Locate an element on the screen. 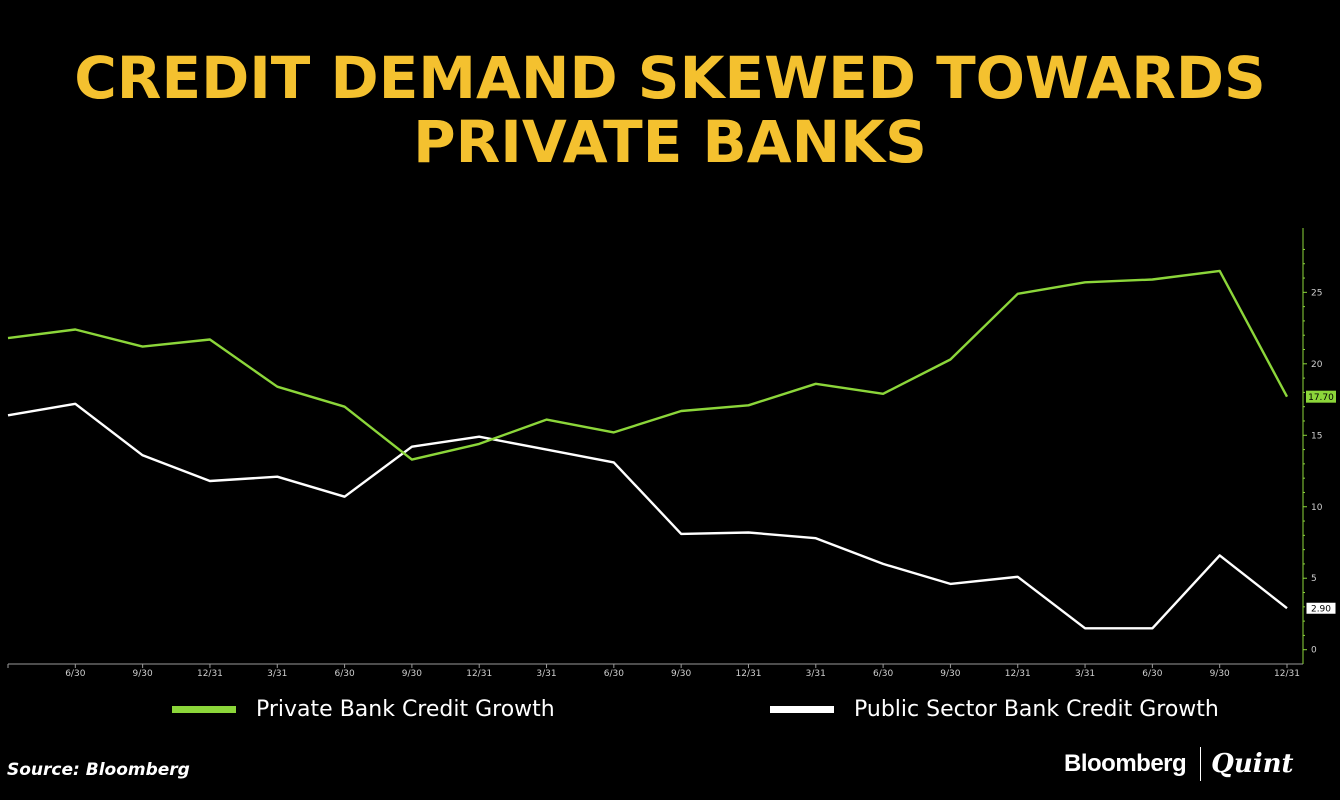  legend-item-private: Private Bank Credit Growth is located at coordinates (363, 709).